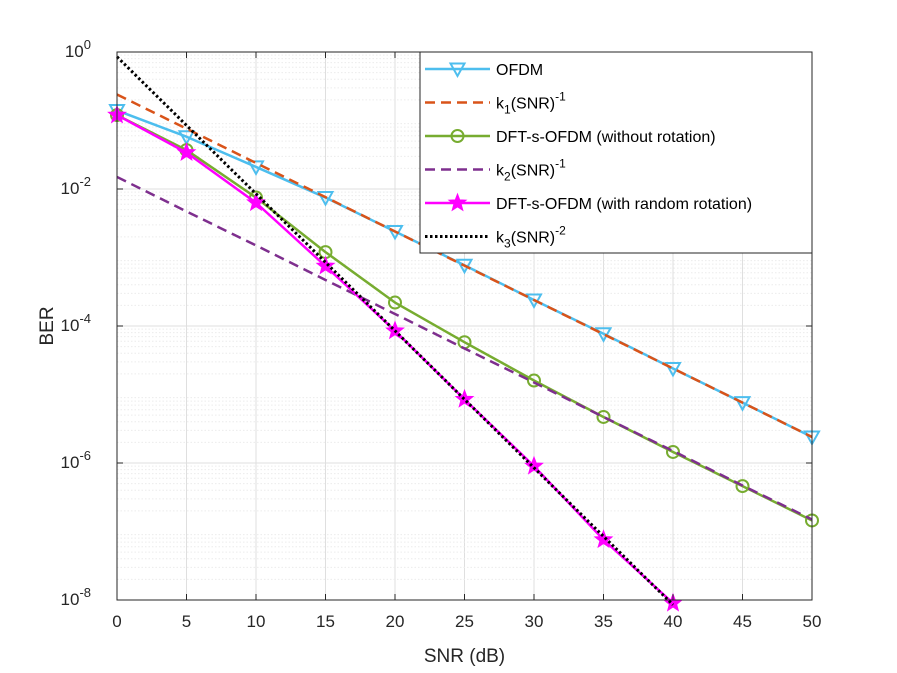  Describe the element at coordinates (395, 621) in the screenshot. I see `x-tick-label: 20` at that location.